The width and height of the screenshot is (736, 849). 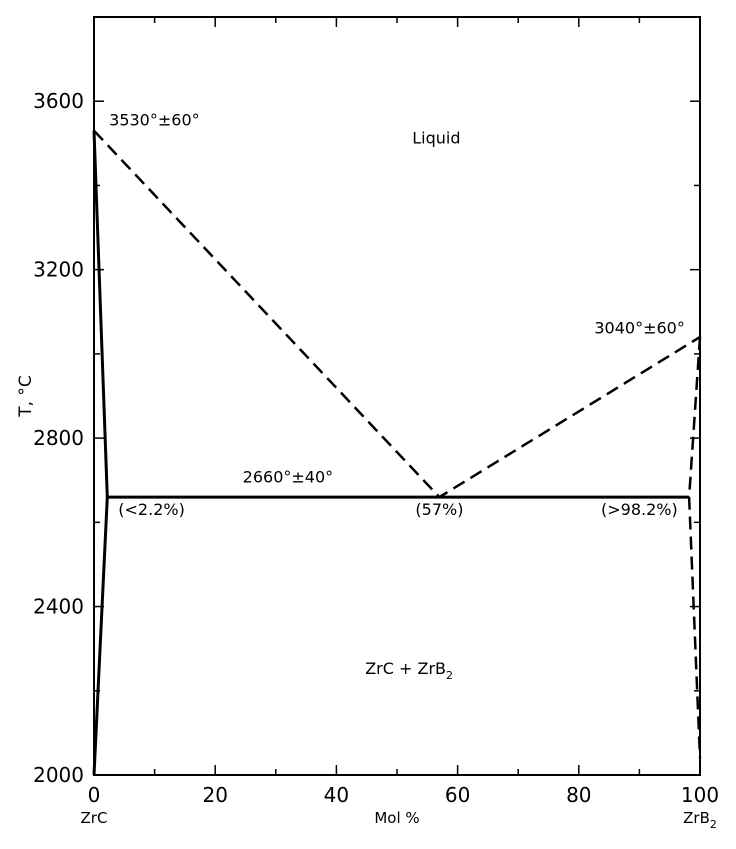 What do you see at coordinates (26, 396) in the screenshot?
I see `y-axis-title: T, °C` at bounding box center [26, 396].